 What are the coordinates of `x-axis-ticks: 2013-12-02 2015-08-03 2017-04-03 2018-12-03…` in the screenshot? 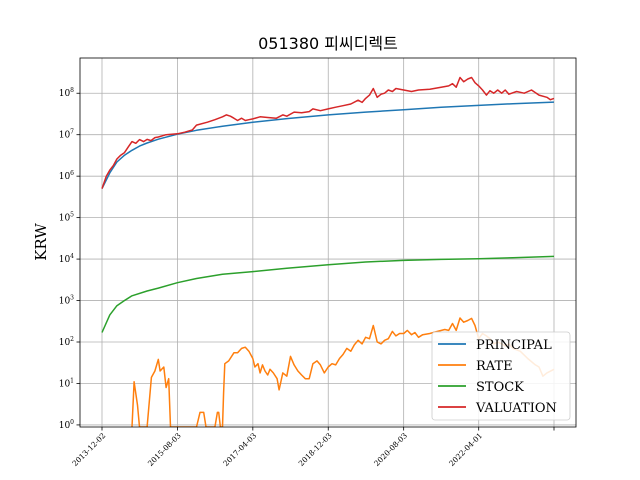 It's located at (312, 447).